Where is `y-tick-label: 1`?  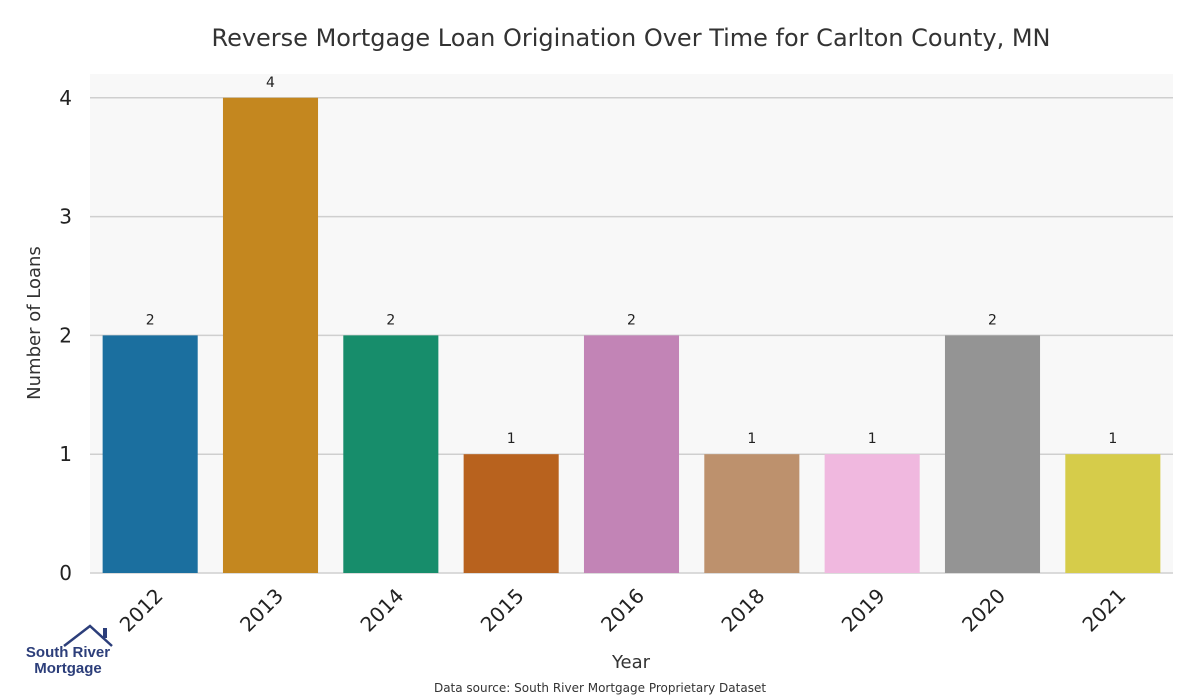
y-tick-label: 1 is located at coordinates (65, 454).